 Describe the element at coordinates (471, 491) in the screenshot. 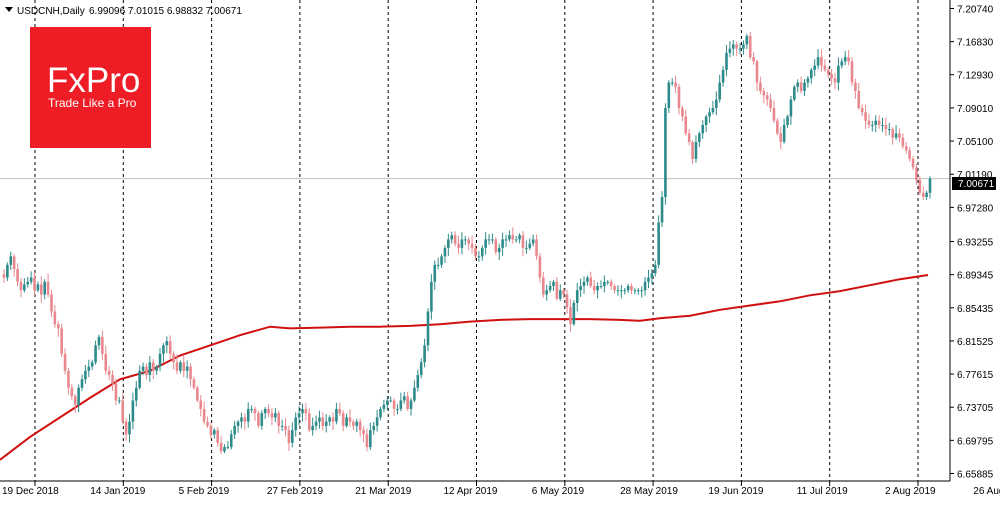

I see `x-tick-label: 12 Apr 2019` at that location.